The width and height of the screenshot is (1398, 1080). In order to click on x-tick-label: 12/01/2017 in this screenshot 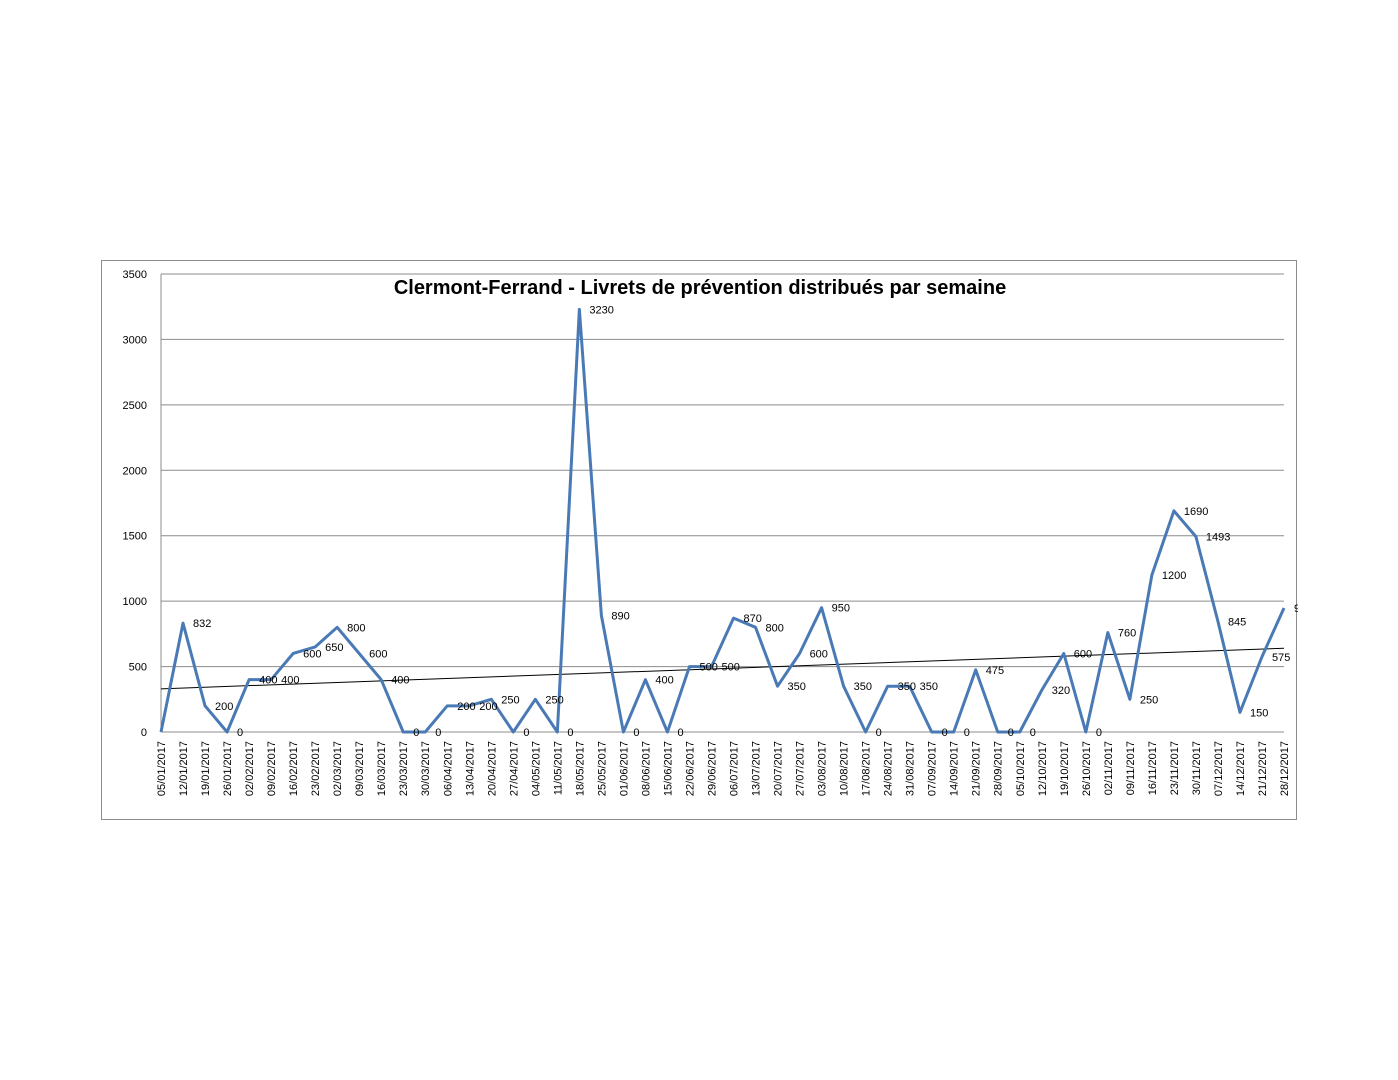, I will do `click(184, 768)`.